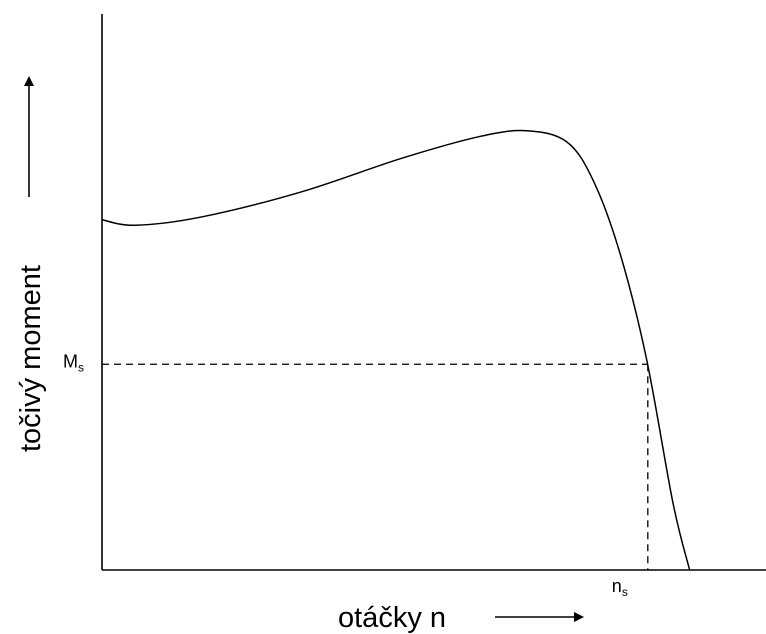 The image size is (766, 634). I want to click on ms-sub-text: s, so click(81, 367).